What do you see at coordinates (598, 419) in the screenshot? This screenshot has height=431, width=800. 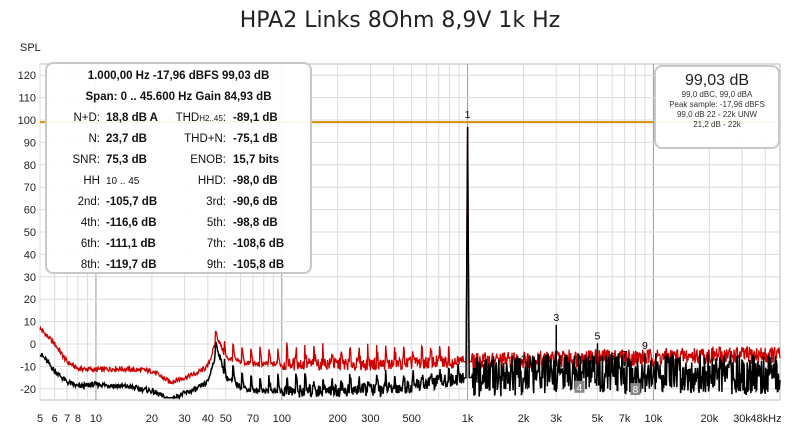 I see `x-tick-label: 5k` at bounding box center [598, 419].